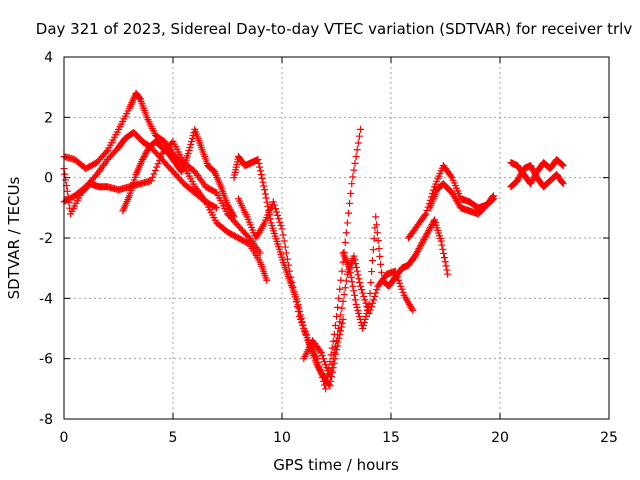 The height and width of the screenshot is (480, 640). Describe the element at coordinates (500, 438) in the screenshot. I see `x-tick-label: 20` at that location.